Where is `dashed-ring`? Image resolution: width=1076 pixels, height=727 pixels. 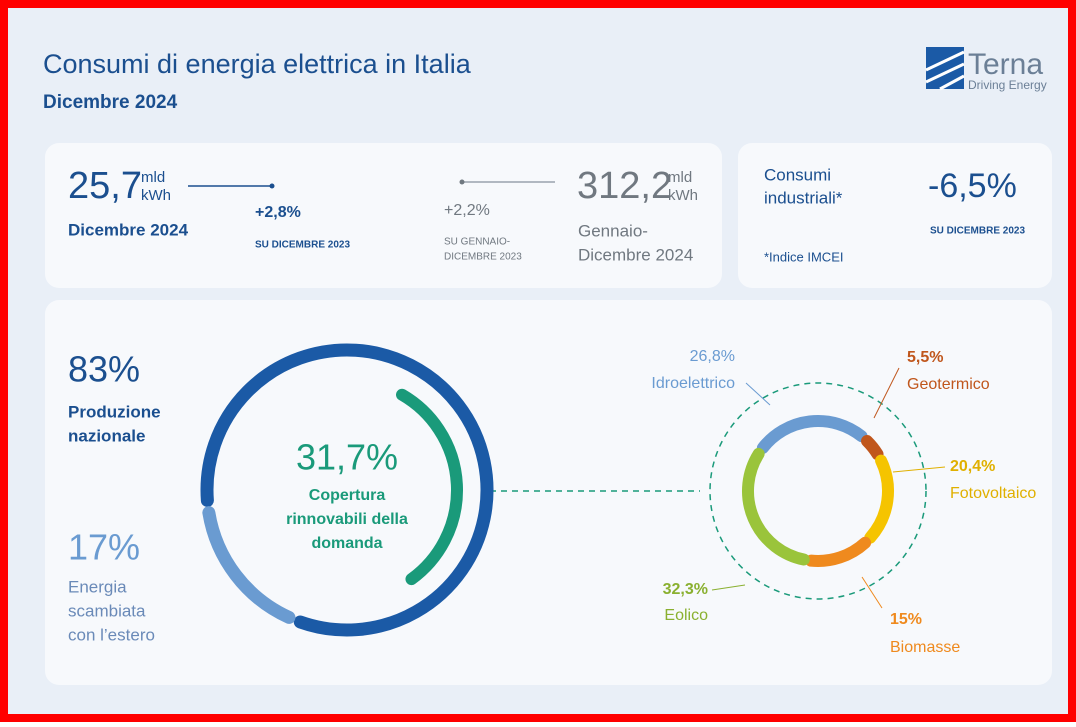
dashed-ring is located at coordinates (818, 491).